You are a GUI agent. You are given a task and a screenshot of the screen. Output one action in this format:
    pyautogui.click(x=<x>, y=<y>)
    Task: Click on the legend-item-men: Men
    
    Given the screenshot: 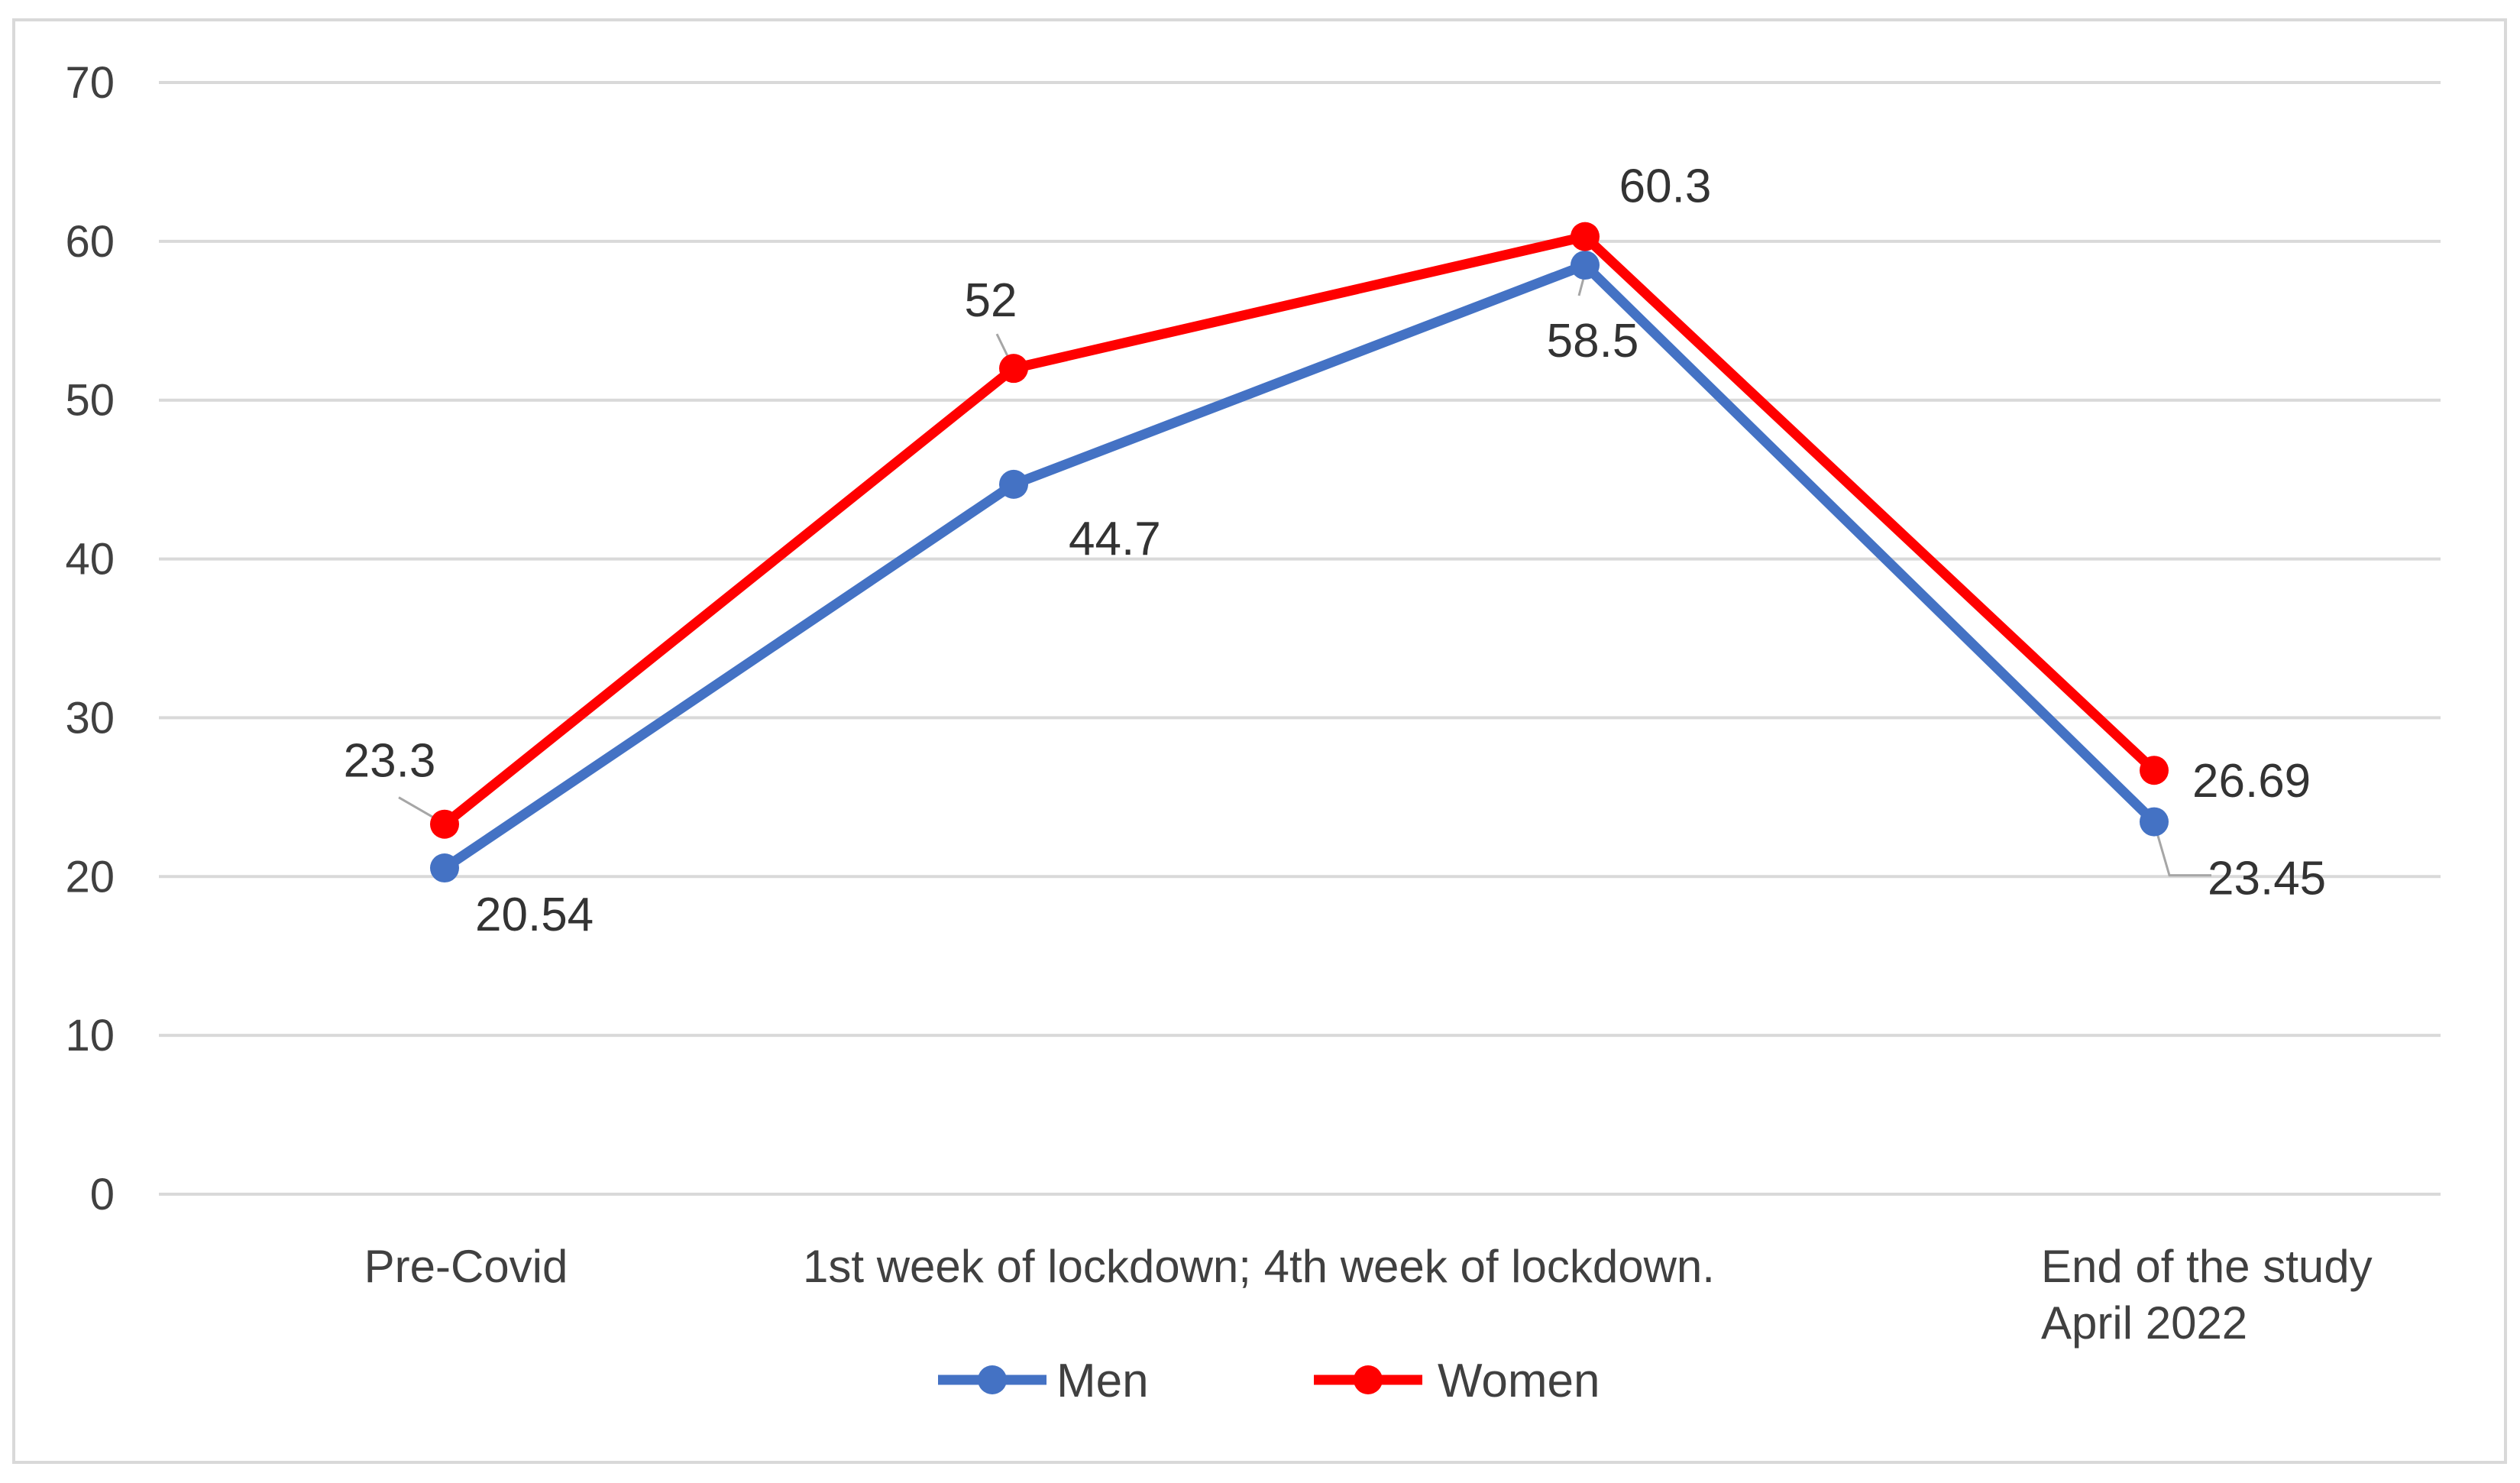 What is the action you would take?
    pyautogui.click(x=1044, y=1381)
    